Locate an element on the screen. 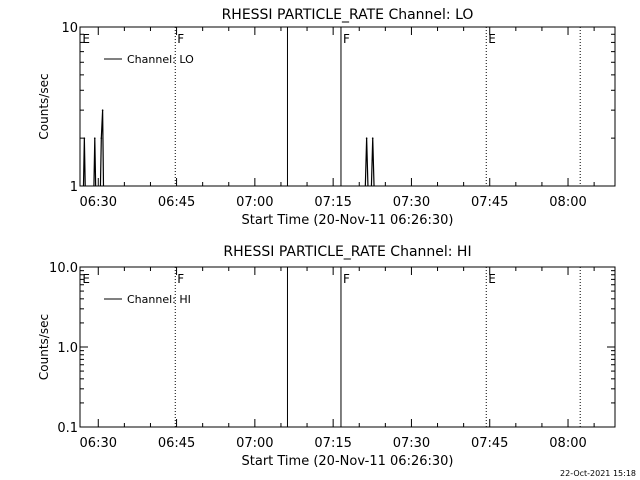  chart-title: RHESSI PARTICLE_RATE Channel: HI is located at coordinates (347, 252).